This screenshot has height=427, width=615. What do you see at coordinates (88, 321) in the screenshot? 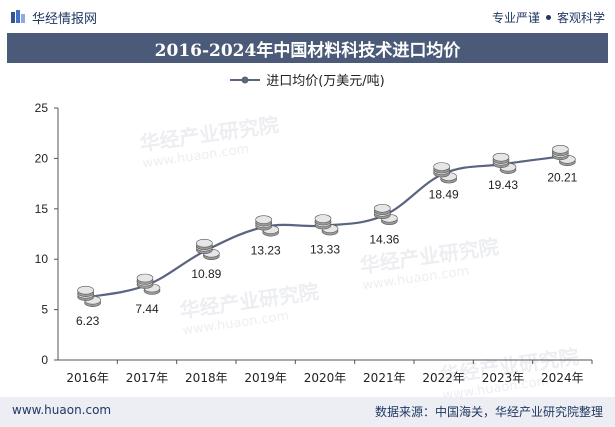
I see `data-label: 6.23` at bounding box center [88, 321].